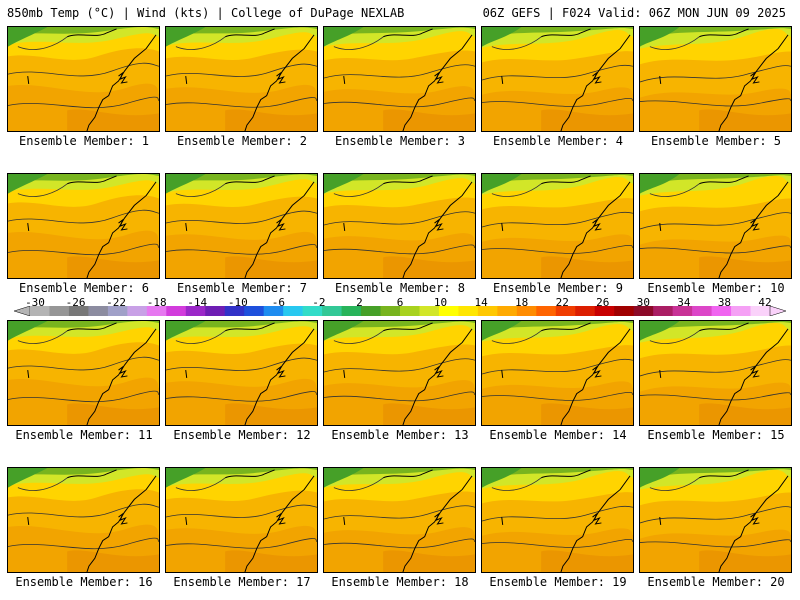  Describe the element at coordinates (522, 302) in the screenshot. I see `colorbar-tick-label: 18` at that location.